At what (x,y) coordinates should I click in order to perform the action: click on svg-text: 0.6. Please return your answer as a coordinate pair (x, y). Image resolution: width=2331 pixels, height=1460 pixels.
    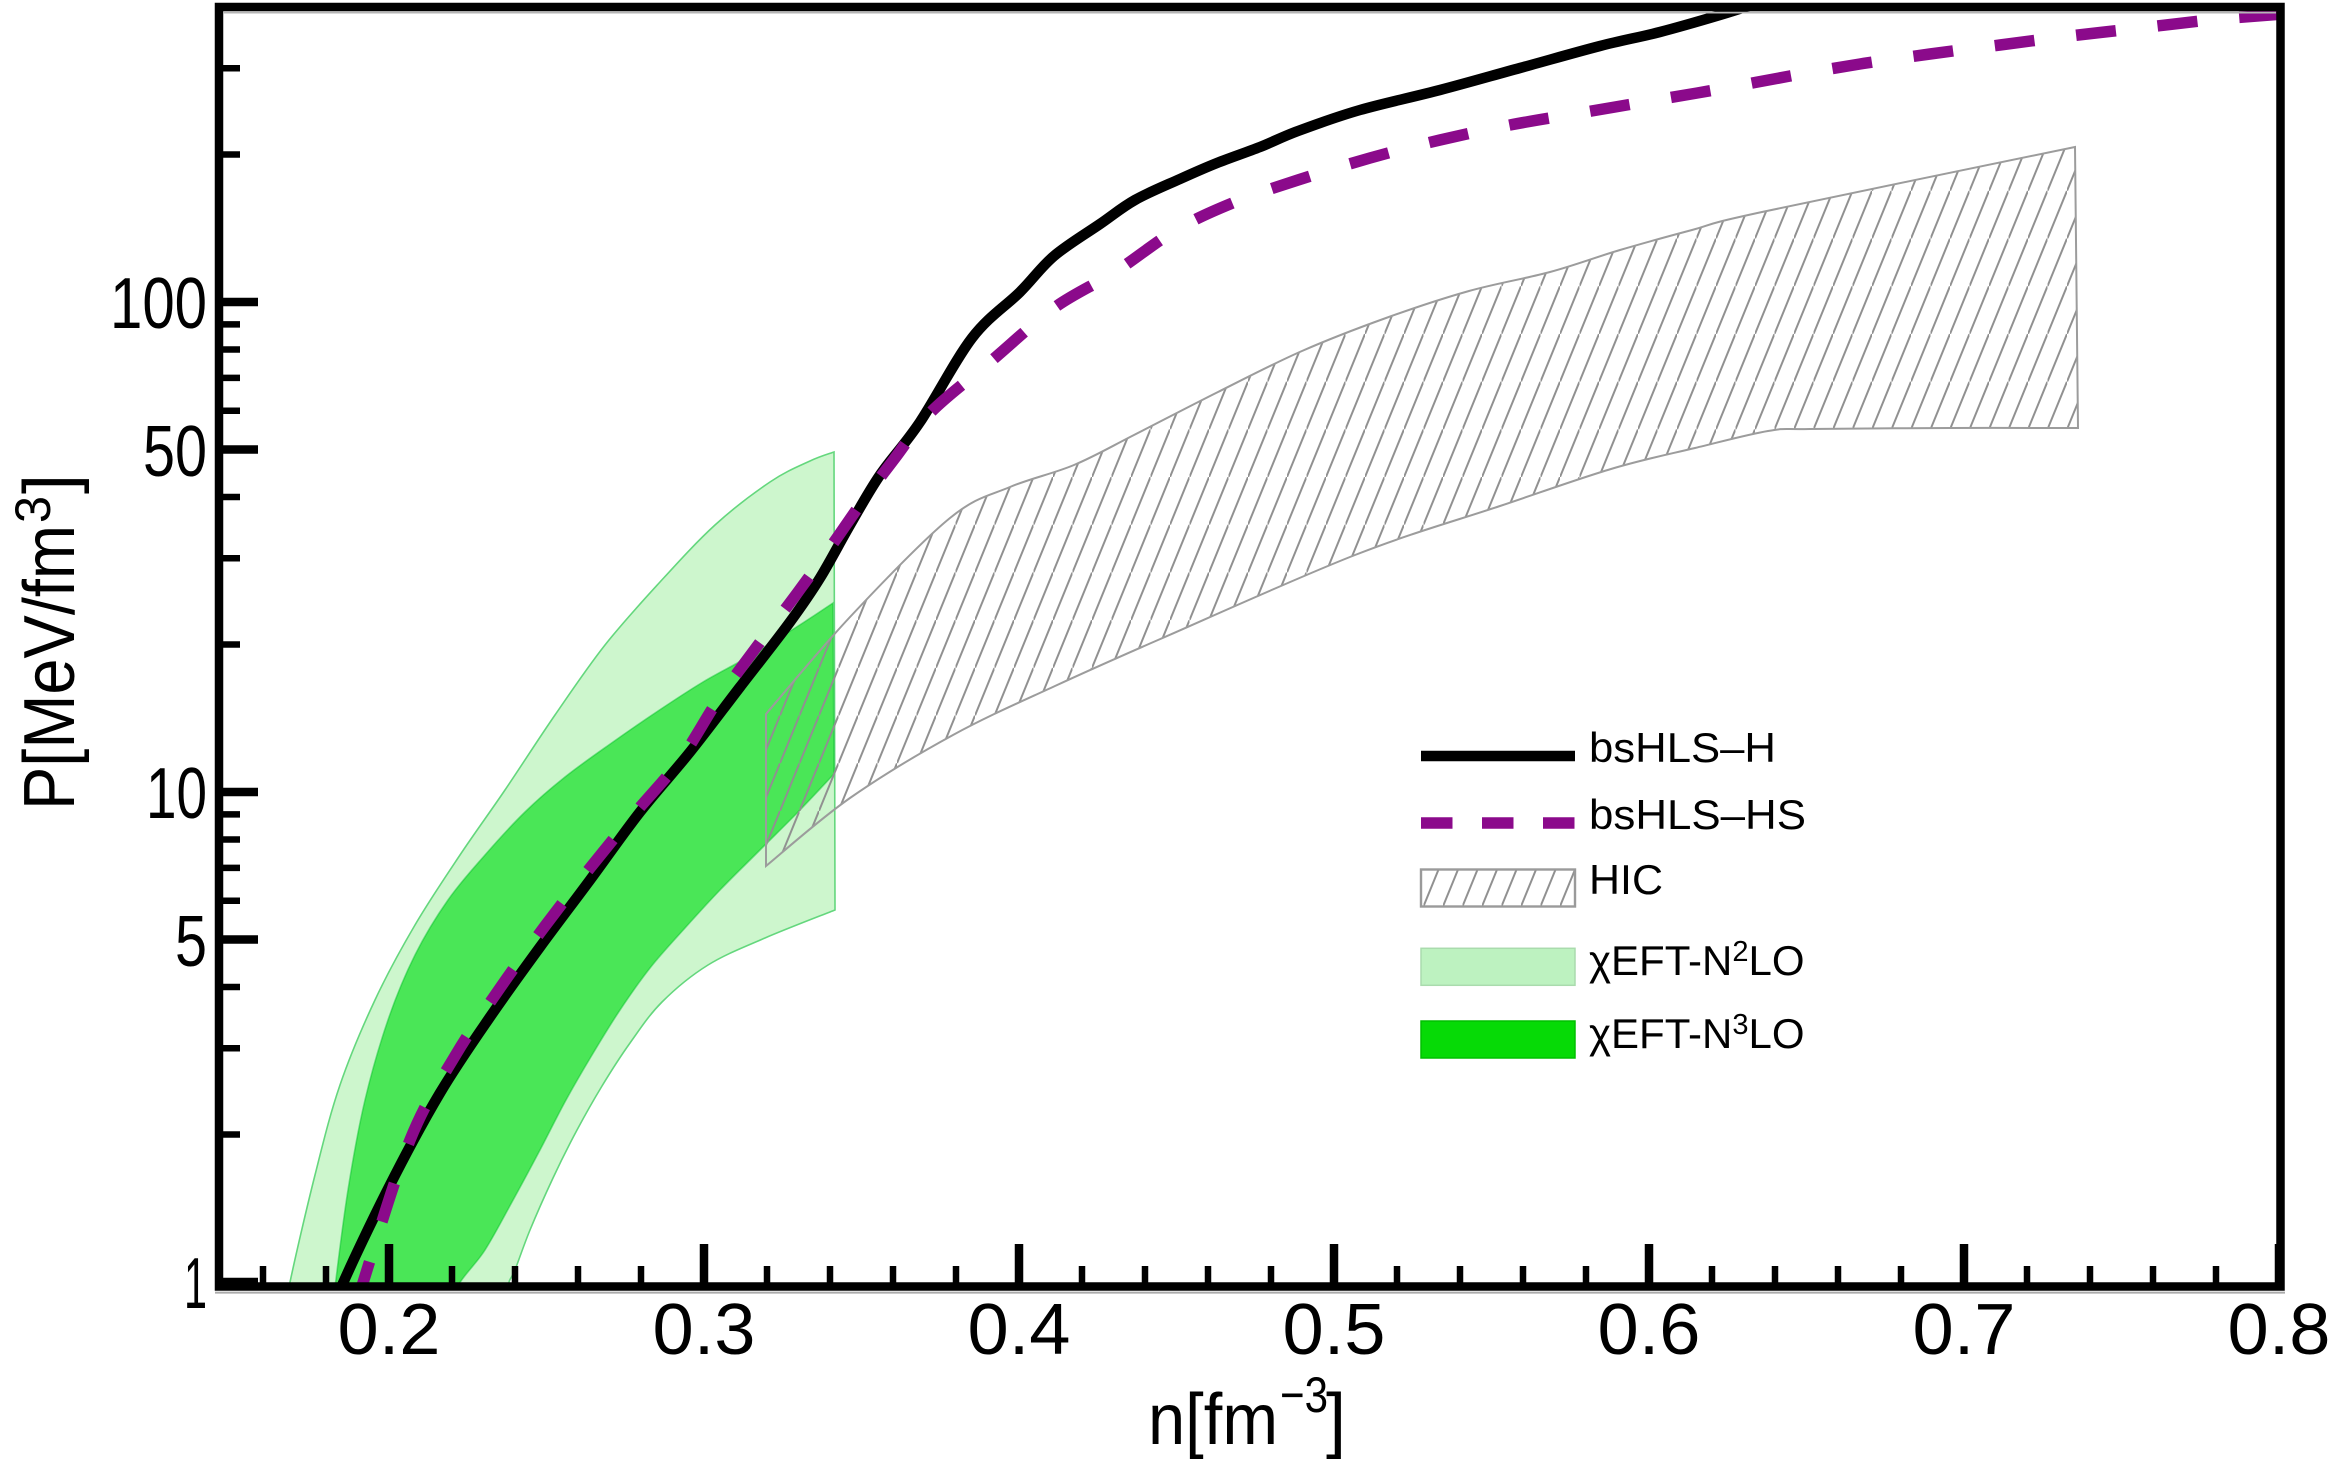
    Looking at the image, I should click on (1649, 1330).